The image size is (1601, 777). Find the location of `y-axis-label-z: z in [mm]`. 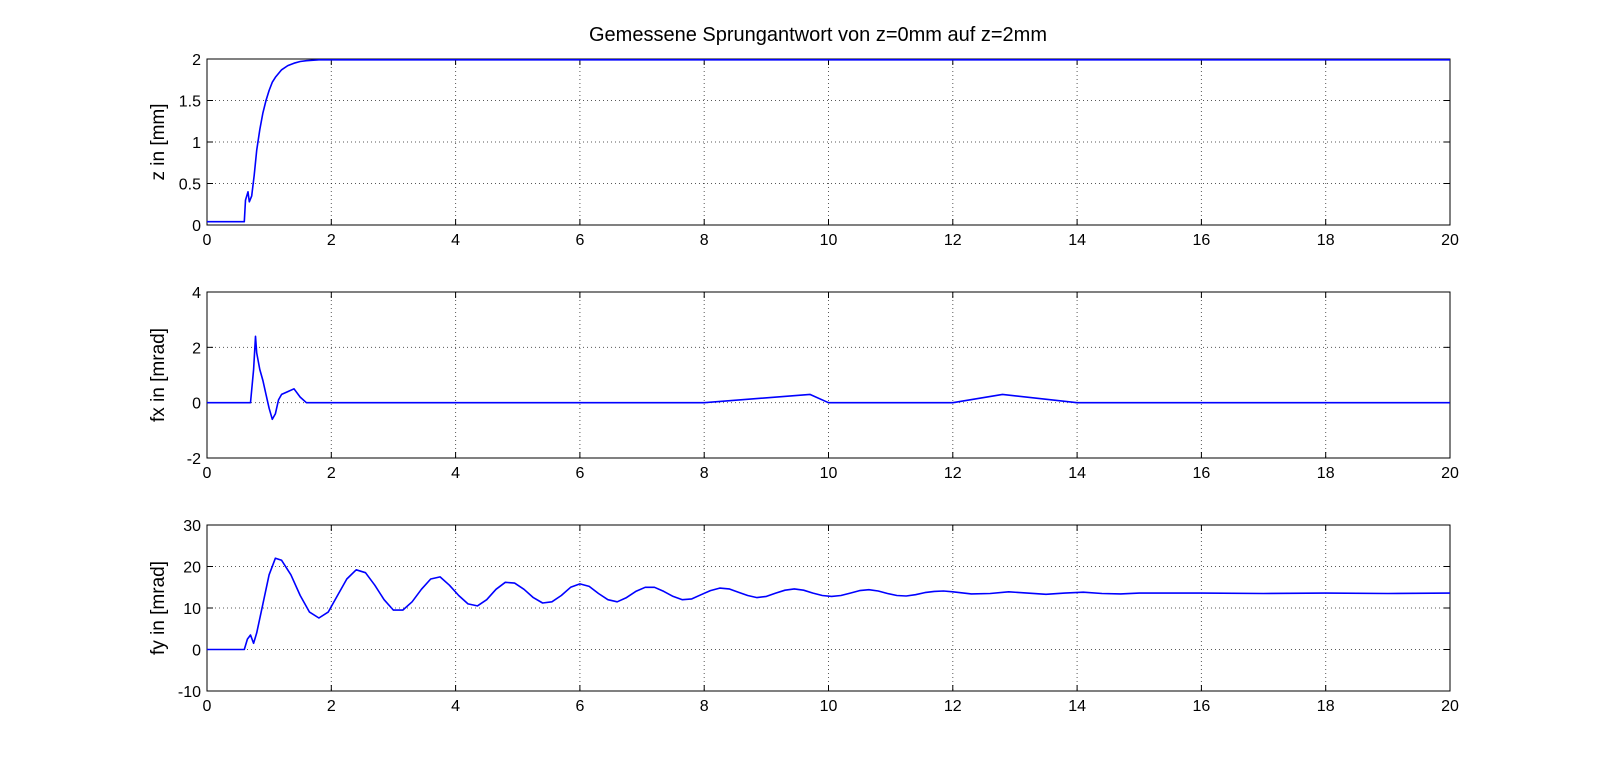

y-axis-label-z: z in [mm] is located at coordinates (158, 141).